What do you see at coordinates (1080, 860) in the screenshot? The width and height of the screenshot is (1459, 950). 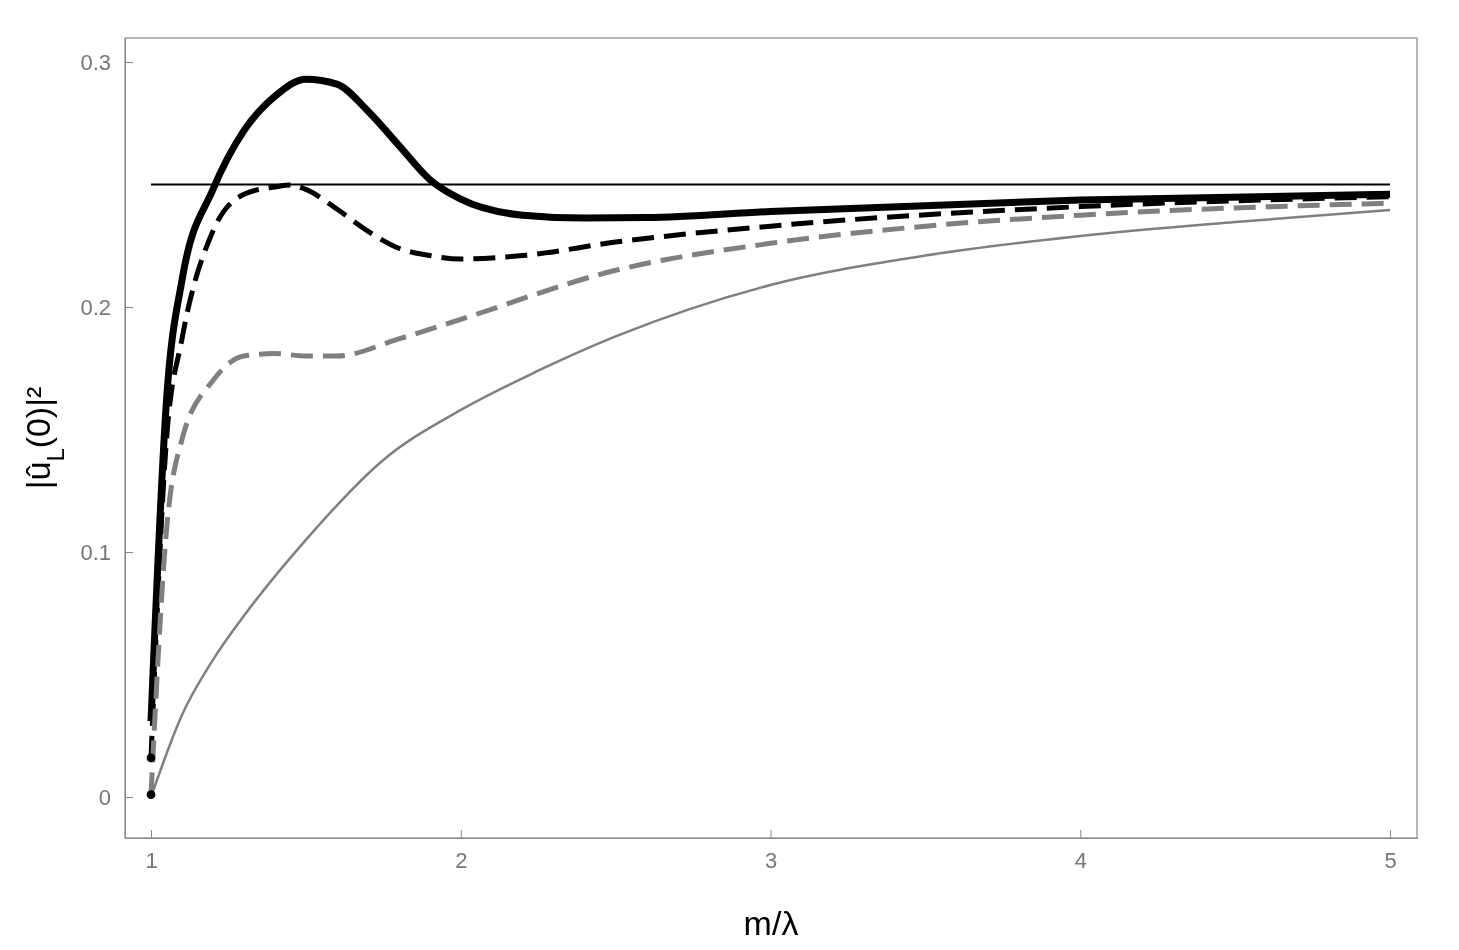 I see `x-tick-label: 4` at bounding box center [1080, 860].